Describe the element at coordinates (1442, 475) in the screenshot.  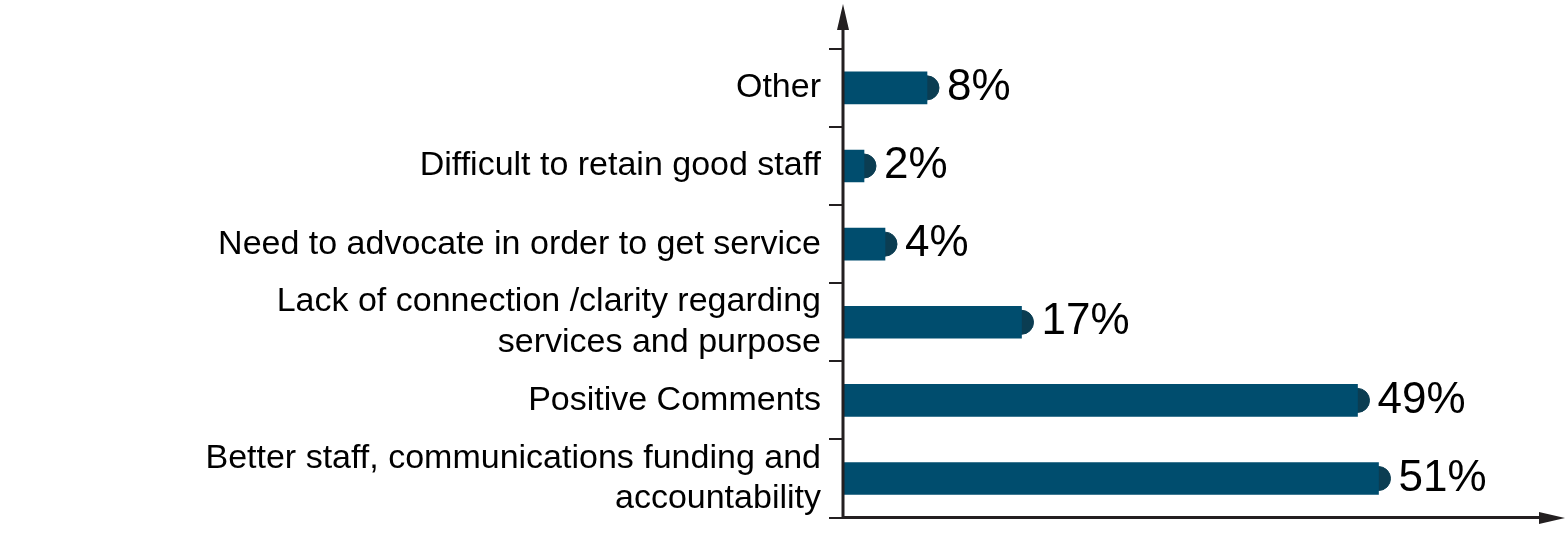
I see `data-label: 51%` at that location.